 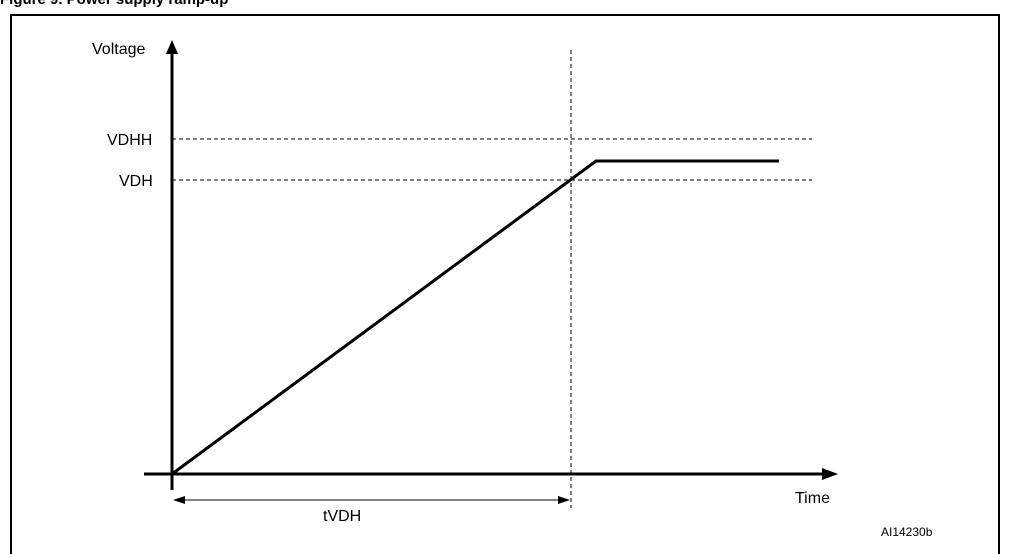 What do you see at coordinates (179, 500) in the screenshot?
I see `tvdh-arrow-left-icon` at bounding box center [179, 500].